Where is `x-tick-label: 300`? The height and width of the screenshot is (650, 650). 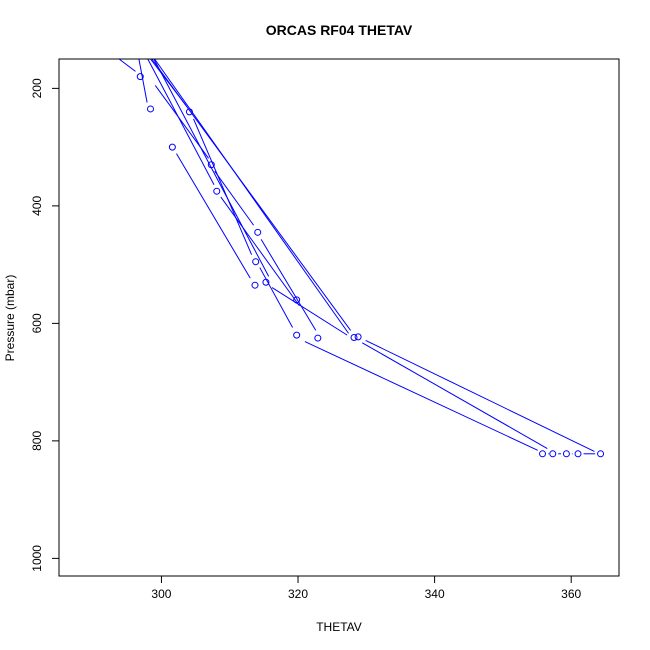 x-tick-label: 300 is located at coordinates (161, 594).